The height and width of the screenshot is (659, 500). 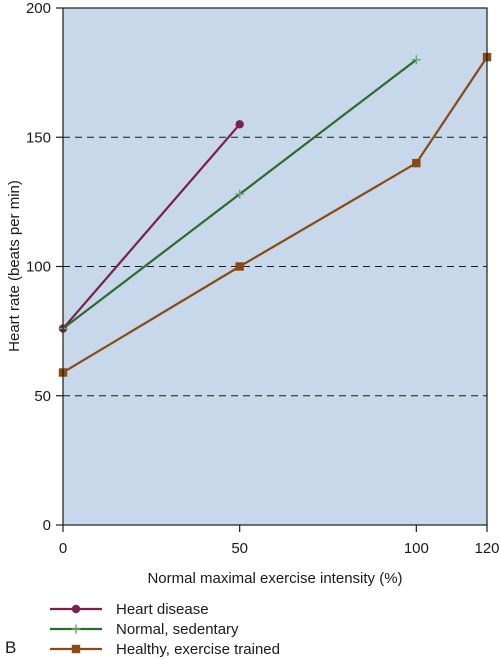 I want to click on legend-label: Normal, sedentary, so click(x=177, y=629).